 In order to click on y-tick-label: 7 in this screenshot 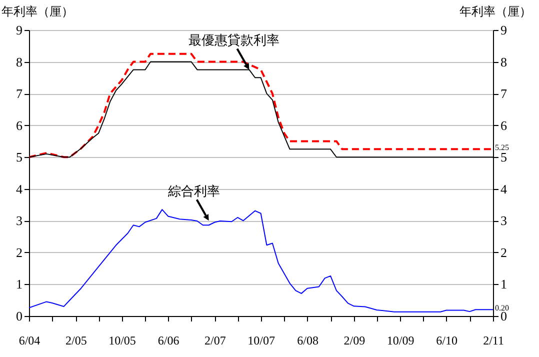, I will do `click(19, 94)`.